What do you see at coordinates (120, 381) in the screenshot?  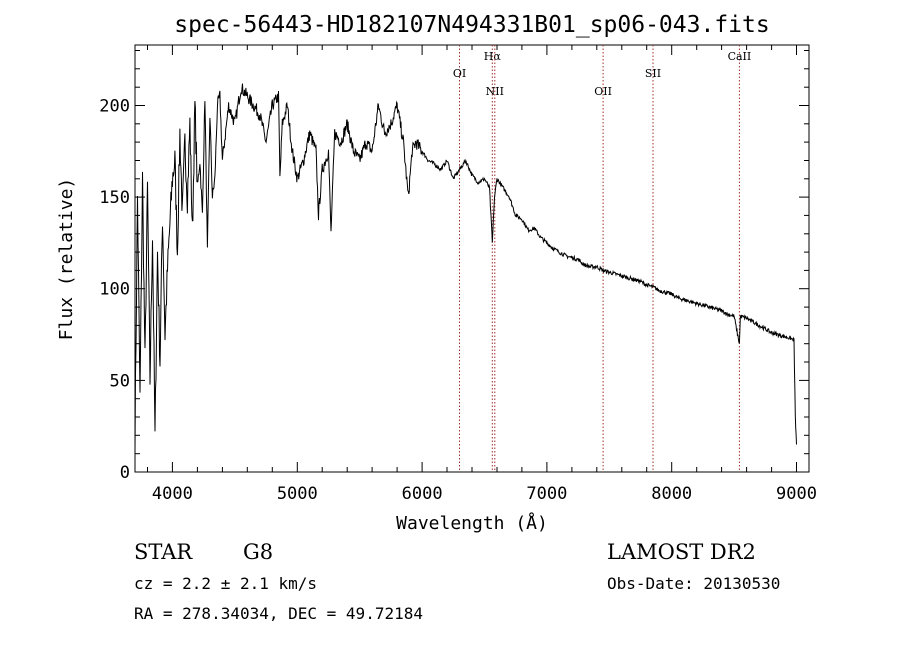 I see `y-tick-label: 50` at bounding box center [120, 381].